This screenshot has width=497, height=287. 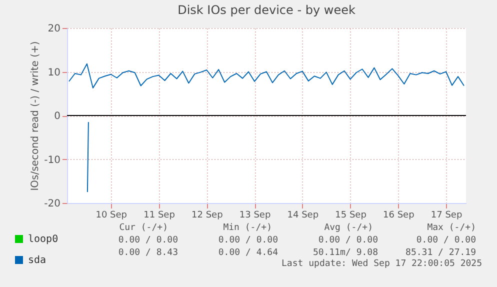 I want to click on x-tick-label: 15 Sep, so click(x=351, y=215).